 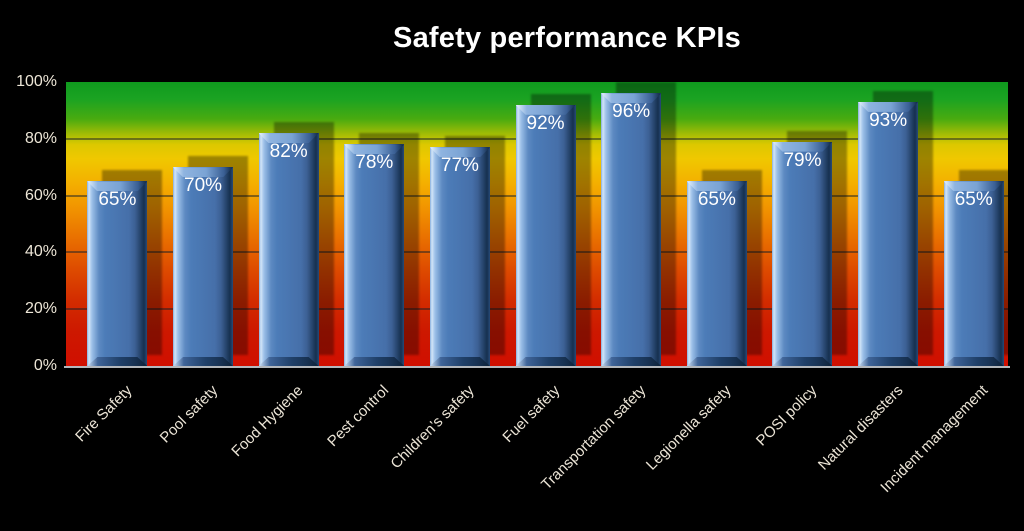 I want to click on x-tick-label: POSI policy, so click(x=787, y=416).